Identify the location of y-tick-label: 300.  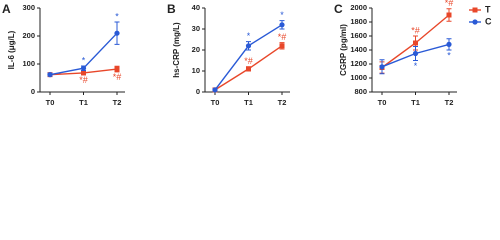
(28, 7).